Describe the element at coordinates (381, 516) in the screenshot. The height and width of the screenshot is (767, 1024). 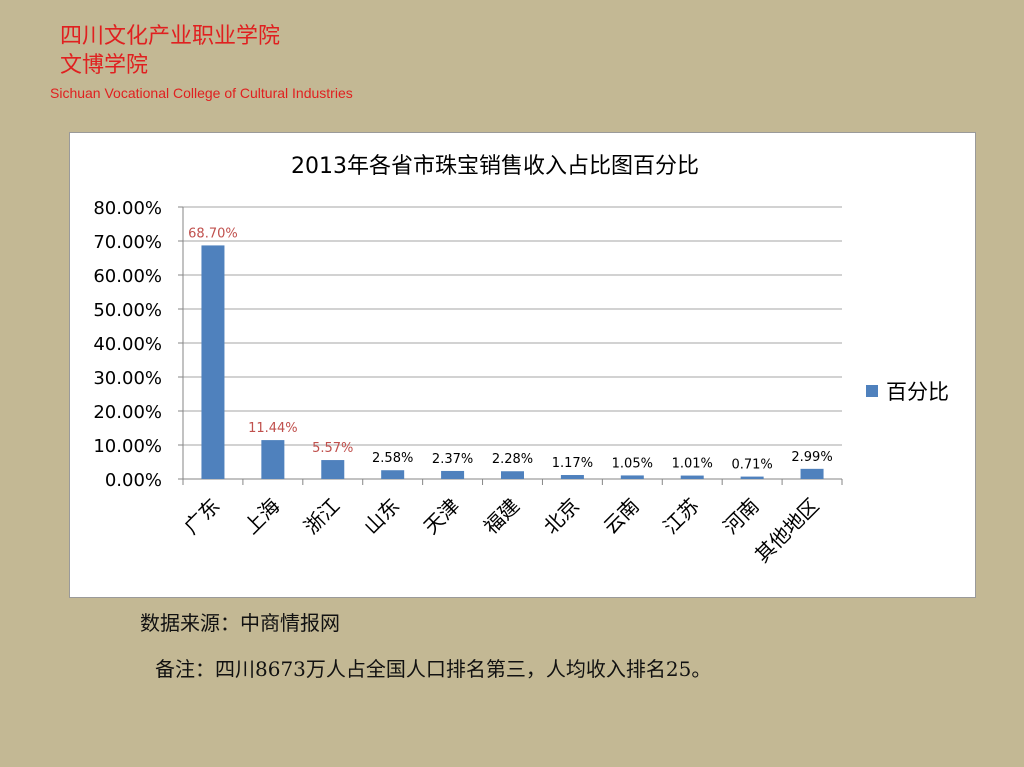
I see `x-tick-label: 山东` at that location.